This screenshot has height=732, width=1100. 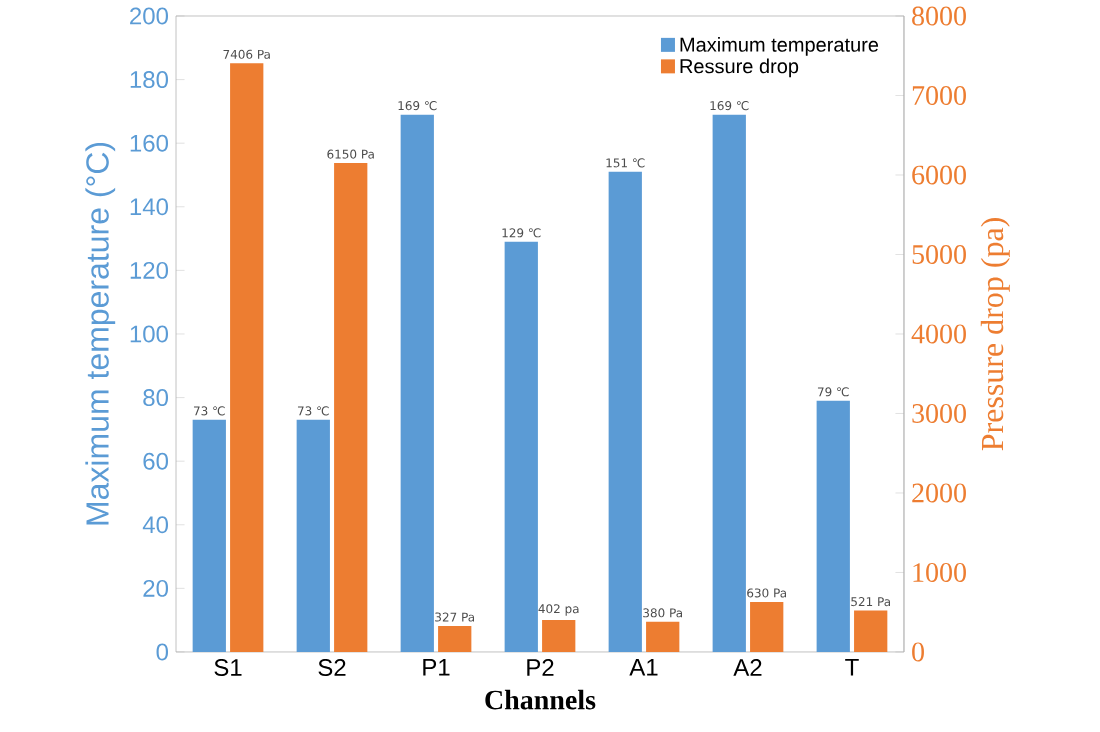 What do you see at coordinates (149, 80) in the screenshot?
I see `y-tick-label: 180` at bounding box center [149, 80].